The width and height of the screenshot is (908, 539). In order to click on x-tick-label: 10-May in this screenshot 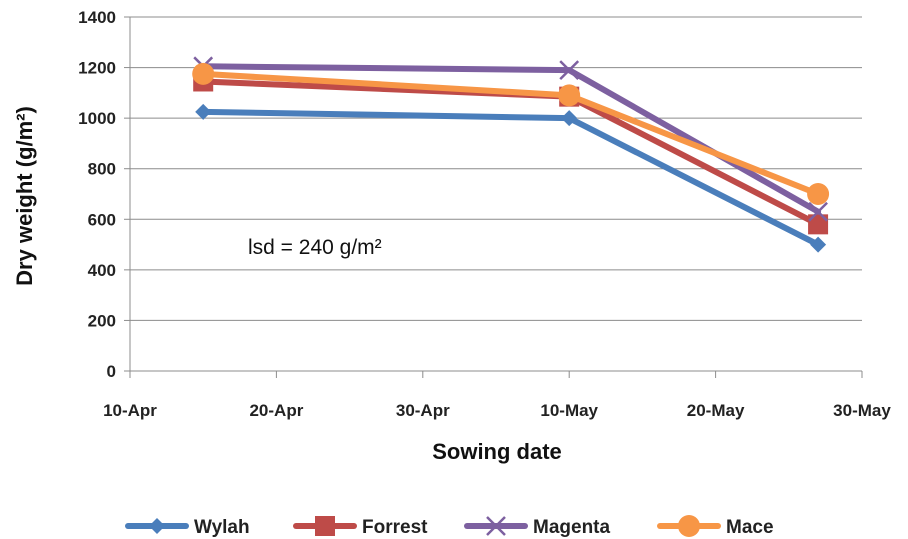, I will do `click(569, 410)`.